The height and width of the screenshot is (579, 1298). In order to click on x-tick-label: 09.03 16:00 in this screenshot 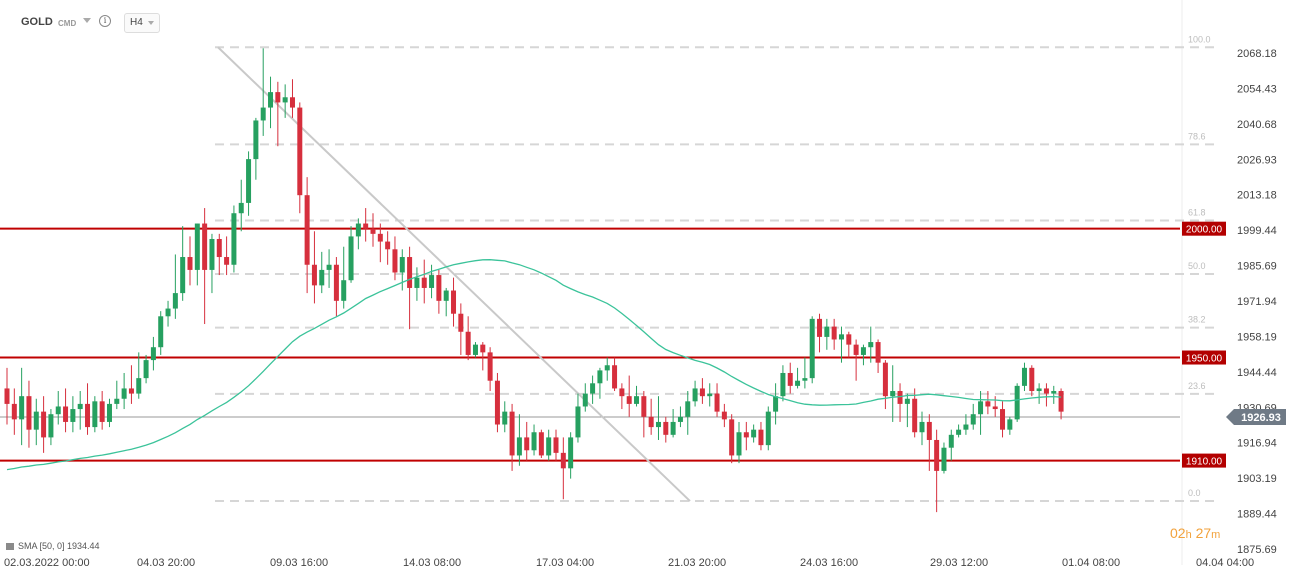, I will do `click(299, 563)`.